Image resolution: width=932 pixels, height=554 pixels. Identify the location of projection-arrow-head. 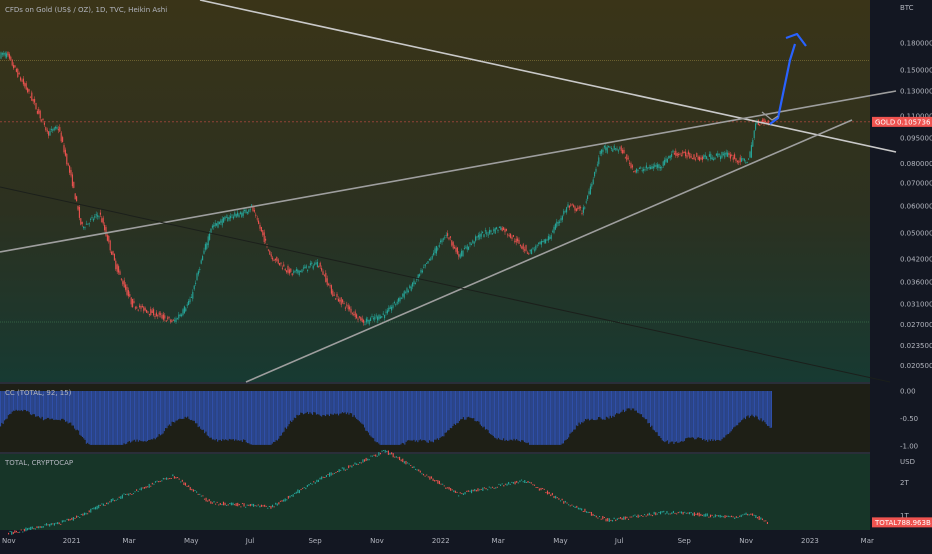
(796, 39).